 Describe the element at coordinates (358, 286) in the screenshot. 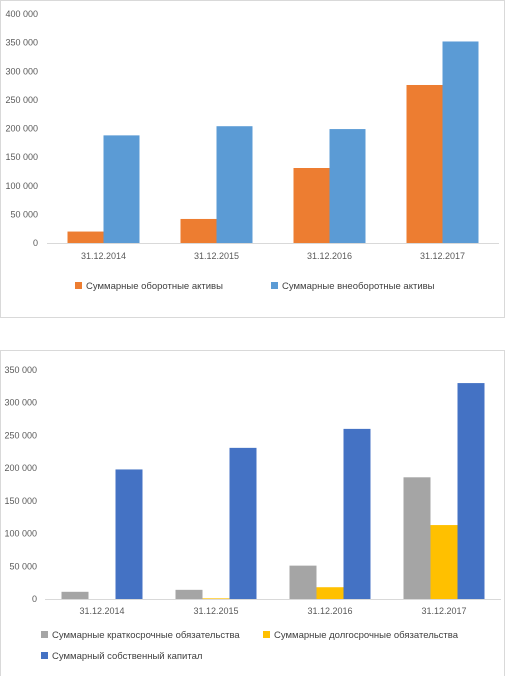

I see `legend-label: Суммарные внеоборотные активы` at that location.